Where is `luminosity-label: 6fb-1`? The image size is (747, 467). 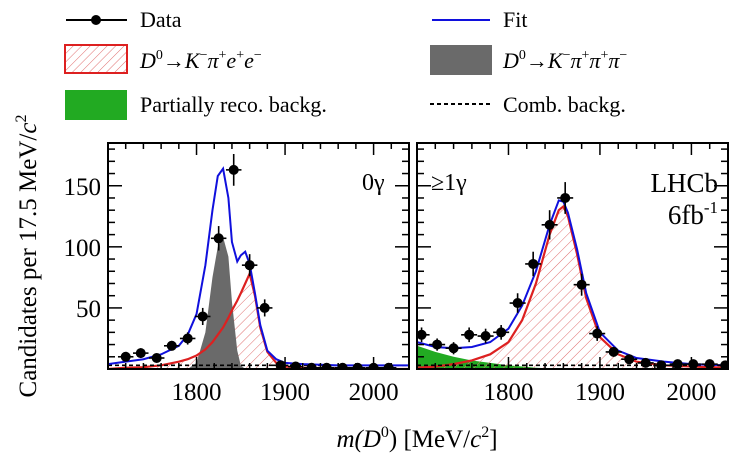
luminosity-label: 6fb-1 is located at coordinates (693, 214).